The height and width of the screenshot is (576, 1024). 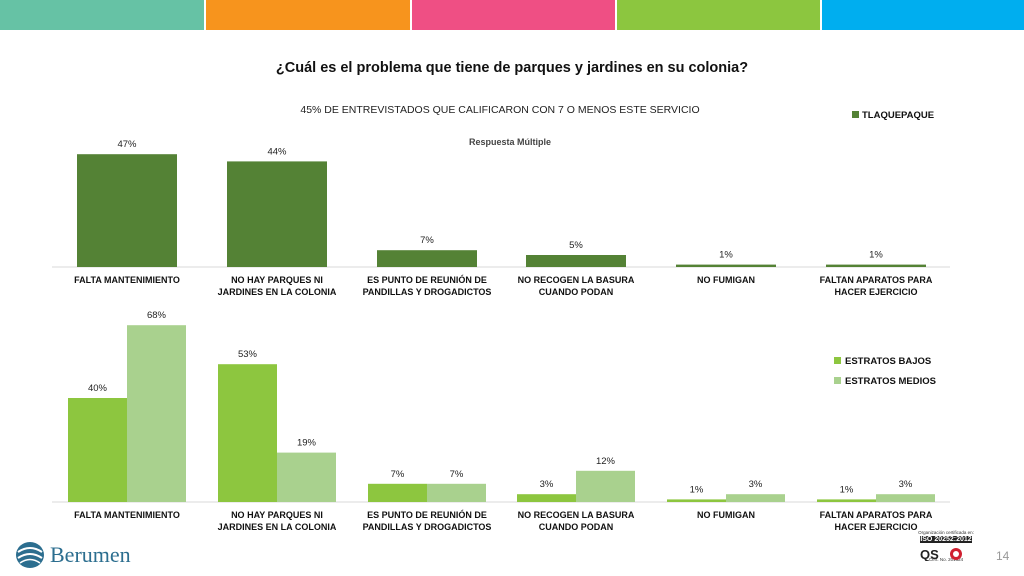 I want to click on logo-text: Berumen, so click(x=90, y=554).